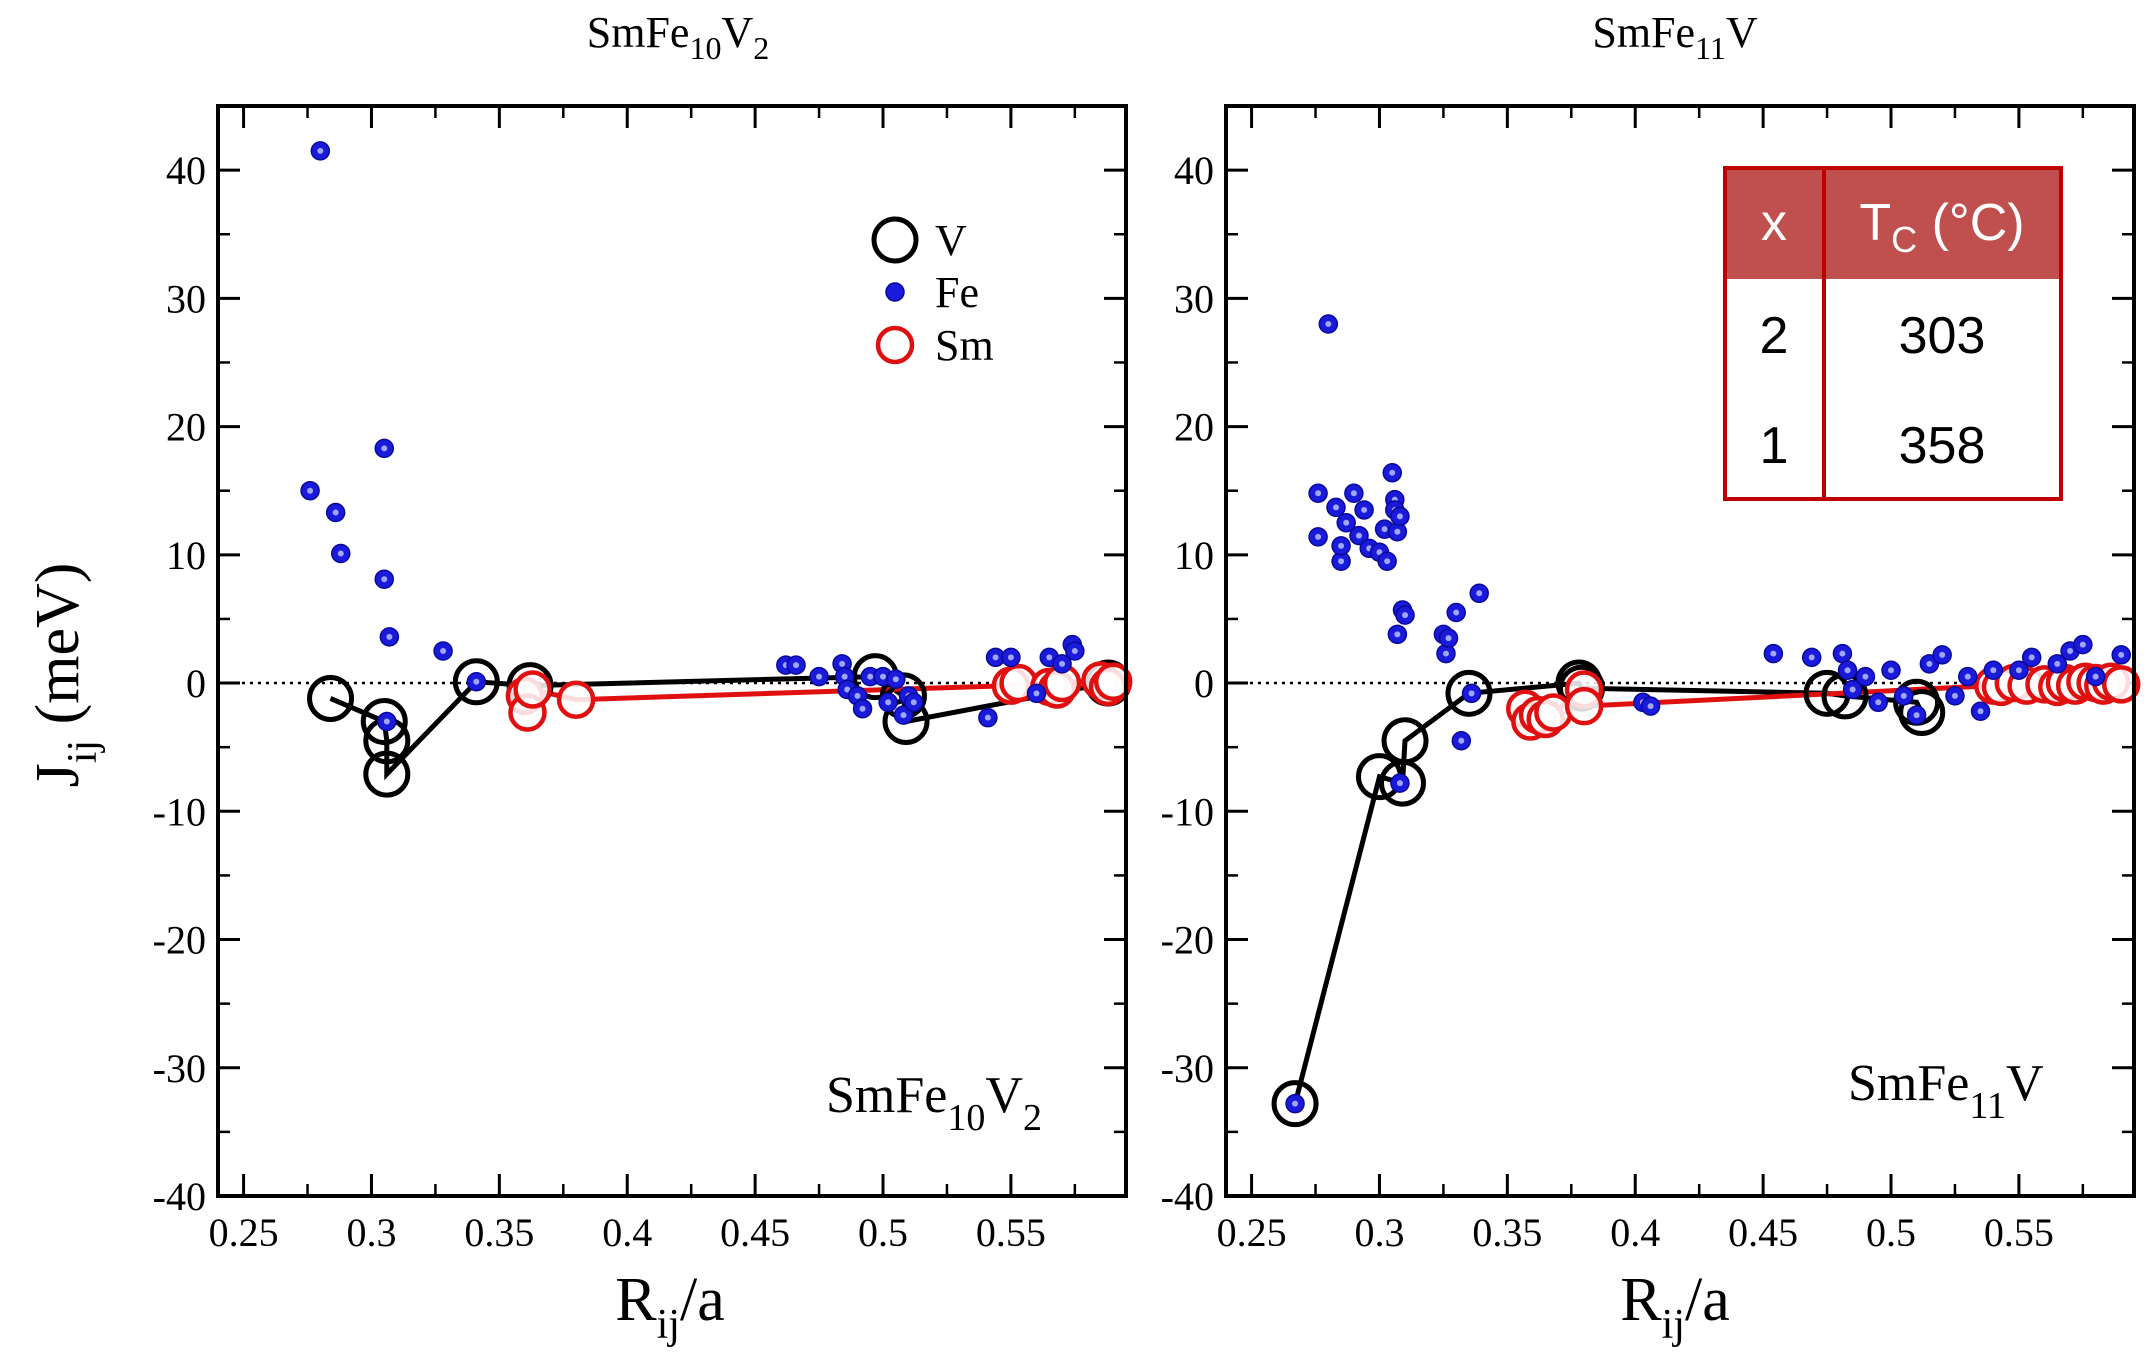  What do you see at coordinates (1774, 446) in the screenshot?
I see `table-cell-x: 1` at bounding box center [1774, 446].